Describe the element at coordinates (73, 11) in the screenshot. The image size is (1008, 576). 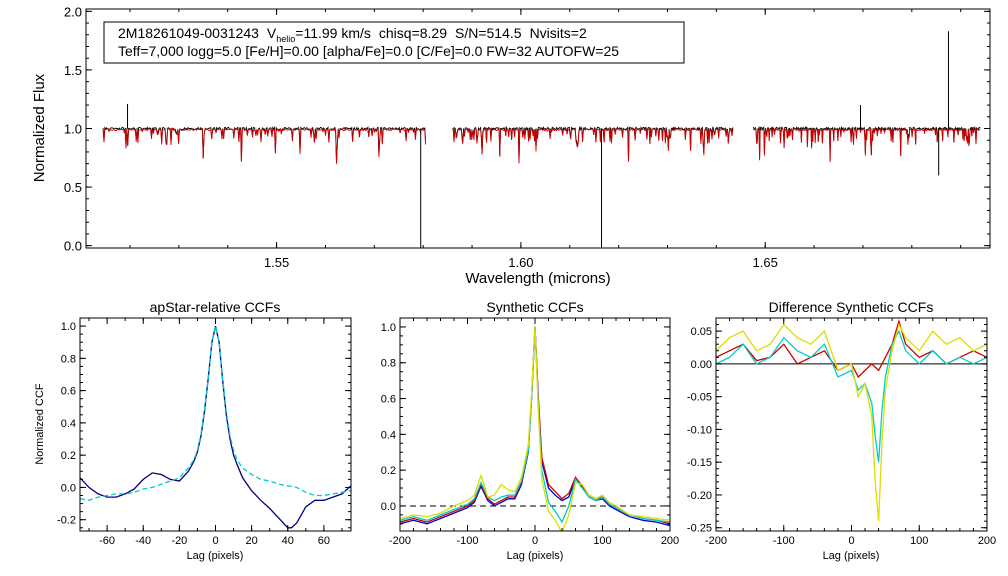
I see `y-tick-label: 2.0` at that location.